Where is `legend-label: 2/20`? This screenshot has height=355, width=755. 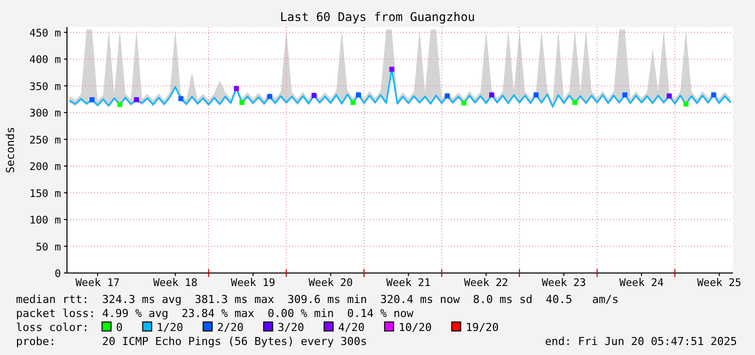 legend-label: 2/20 is located at coordinates (230, 327).